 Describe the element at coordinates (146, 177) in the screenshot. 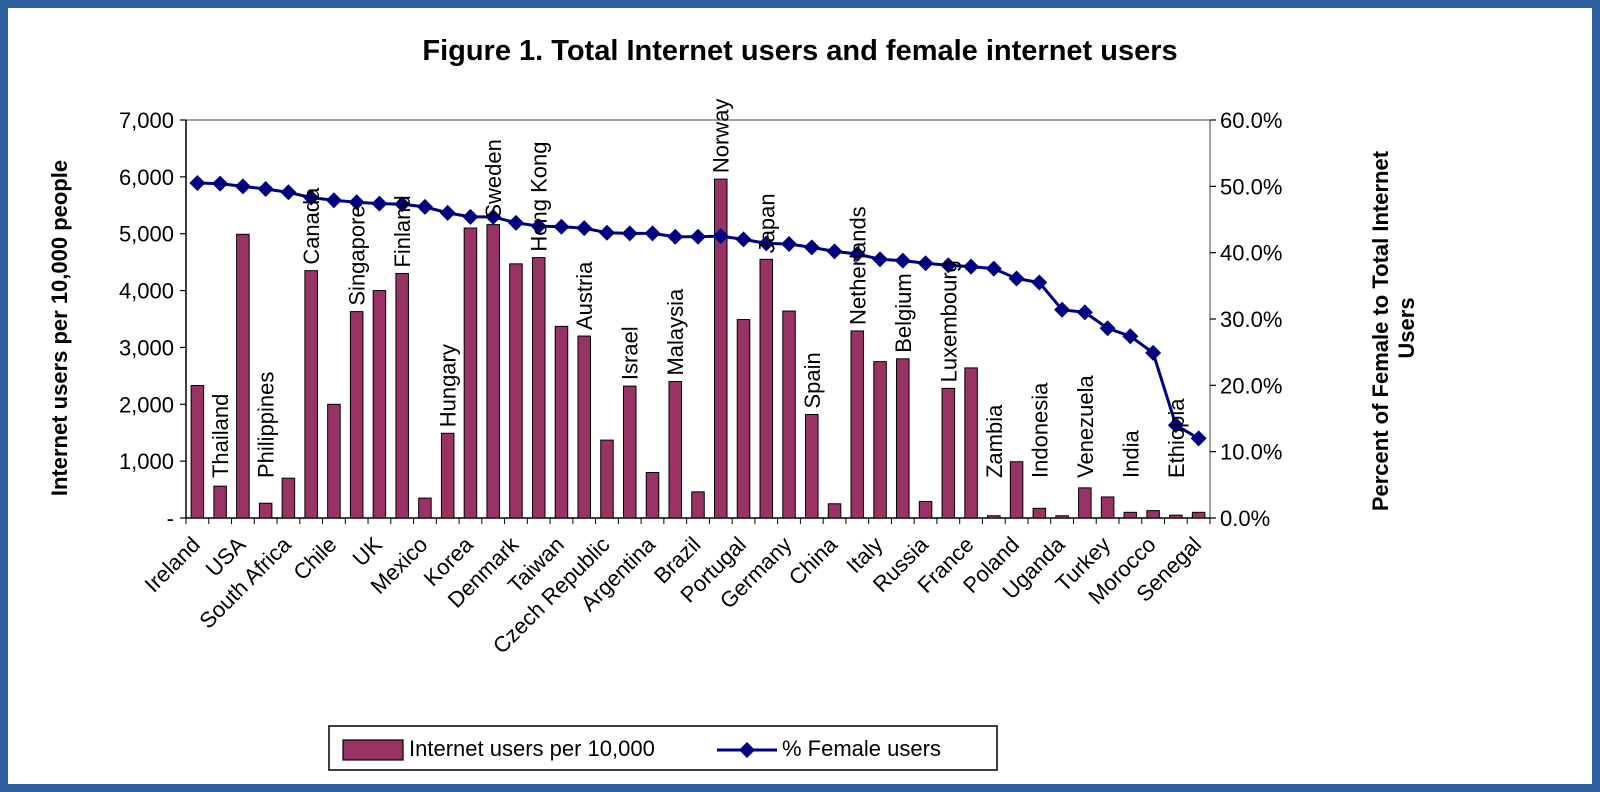

I see `y-left-tick-label: 6,000` at that location.